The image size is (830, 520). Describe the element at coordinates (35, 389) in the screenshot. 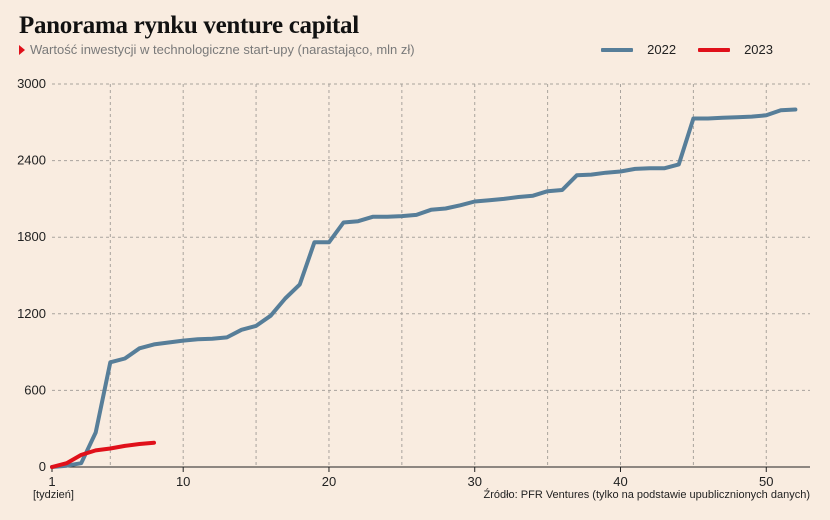

I see `y-tick-label: 600` at that location.